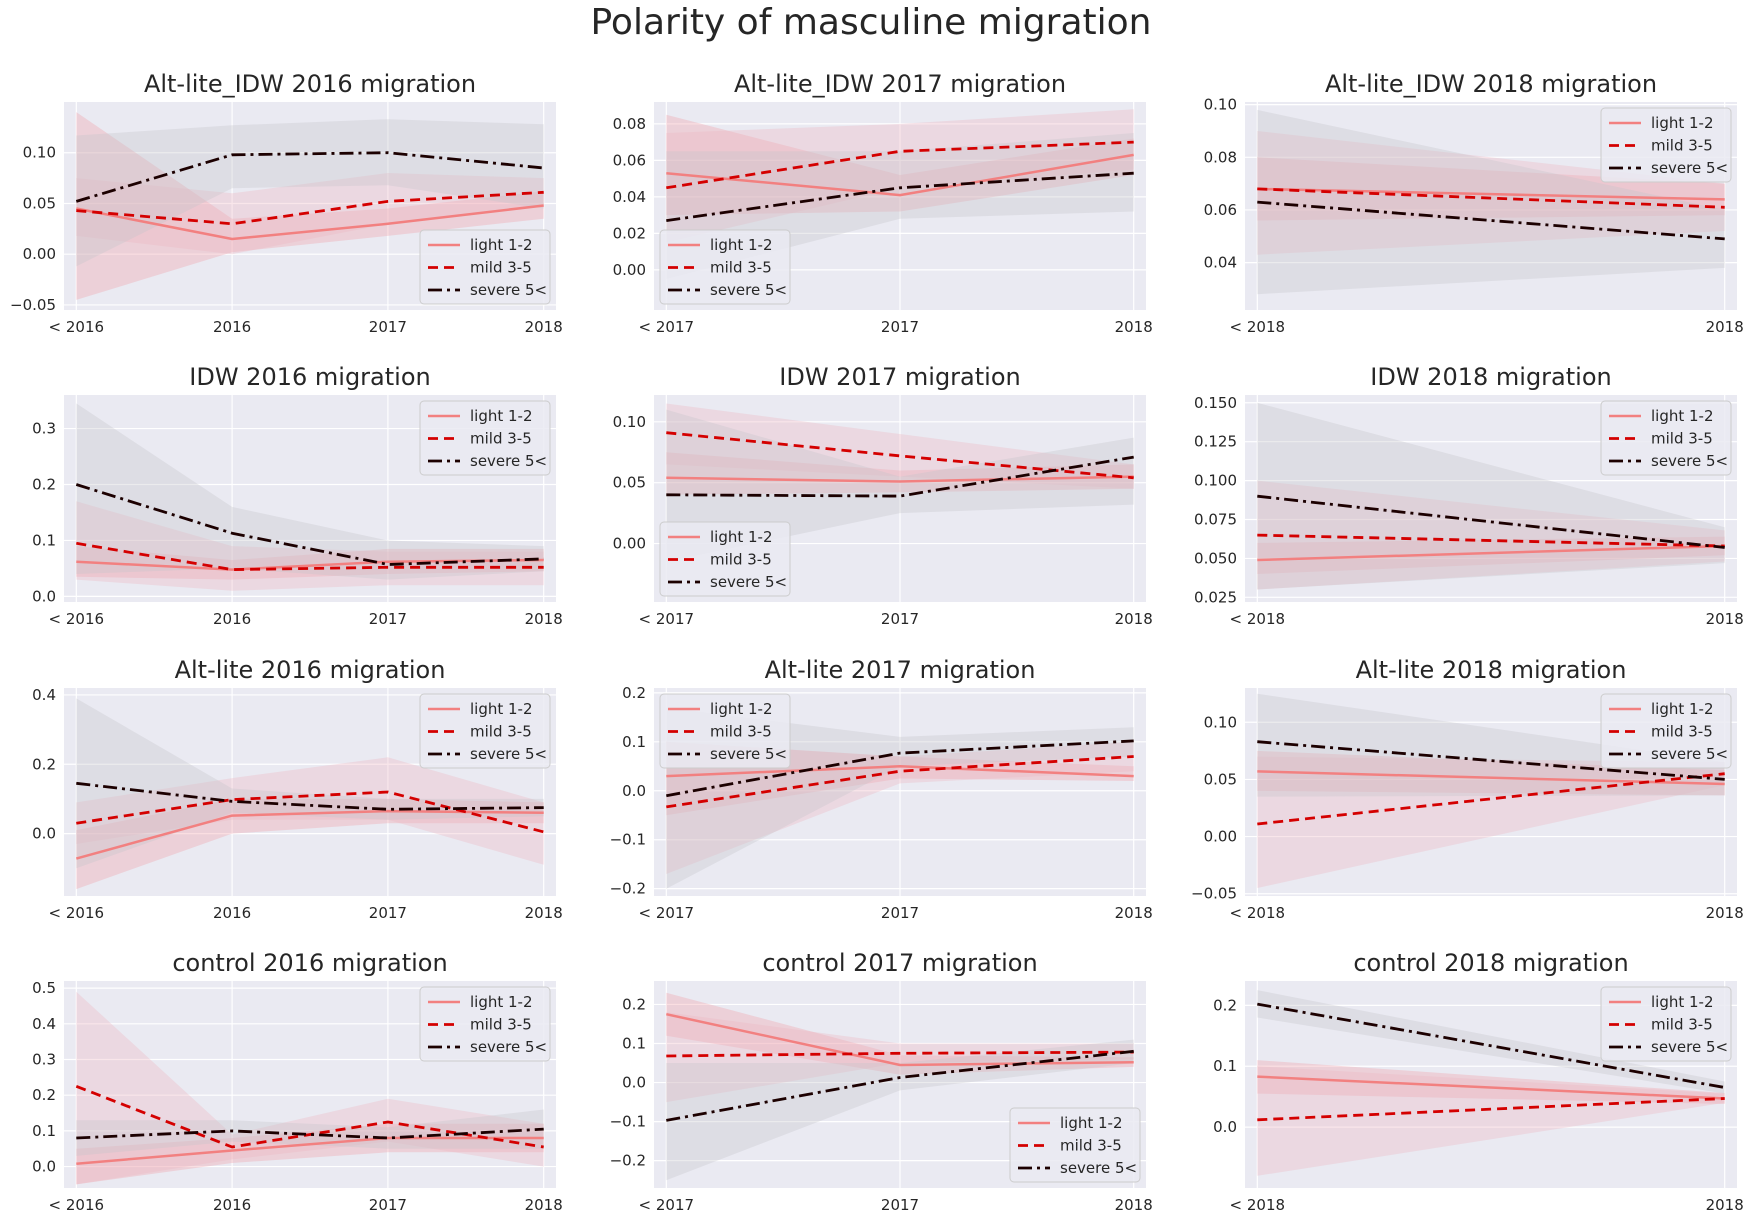  Describe the element at coordinates (629, 124) in the screenshot. I see `y-tick-label: 0.08` at that location.